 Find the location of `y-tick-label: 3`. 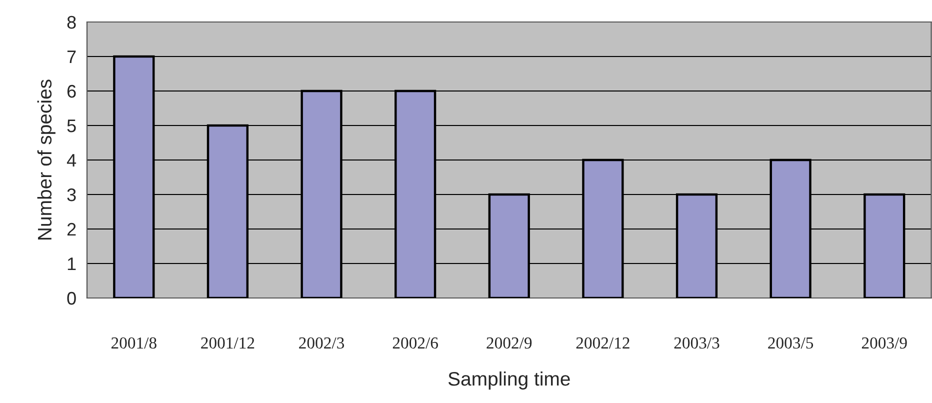

y-tick-label: 3 is located at coordinates (71, 195).